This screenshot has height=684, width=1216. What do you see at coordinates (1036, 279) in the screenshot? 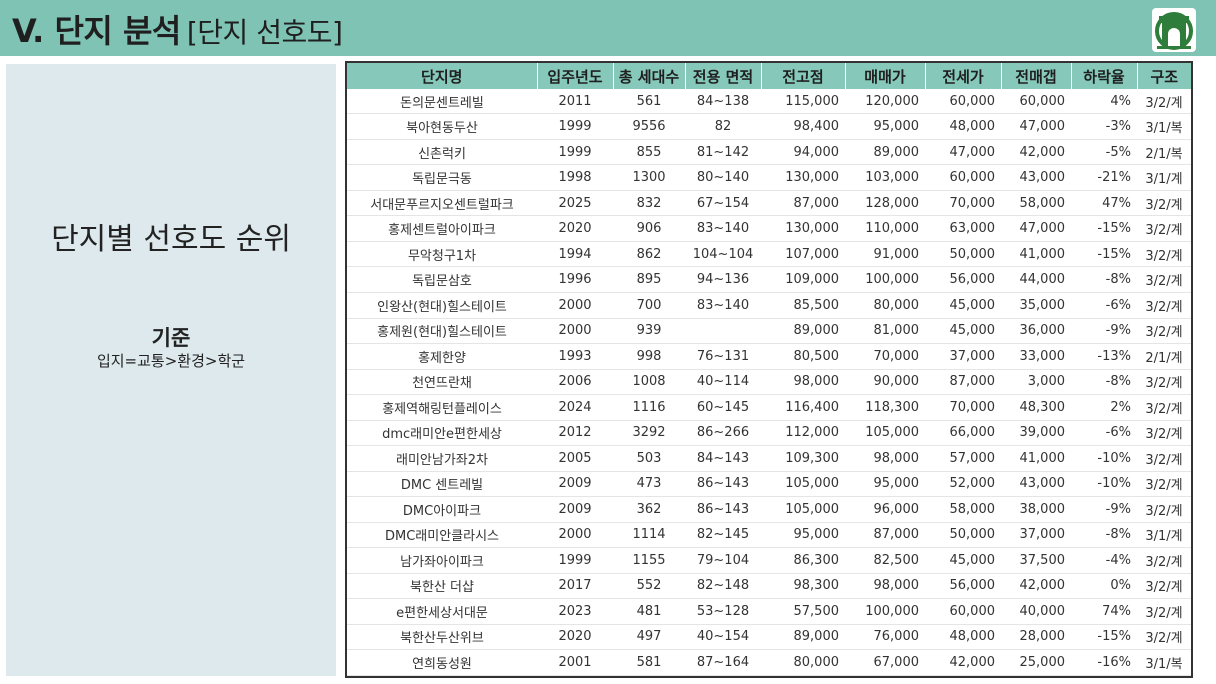
I see `cell-gap: 44,000` at bounding box center [1036, 279].